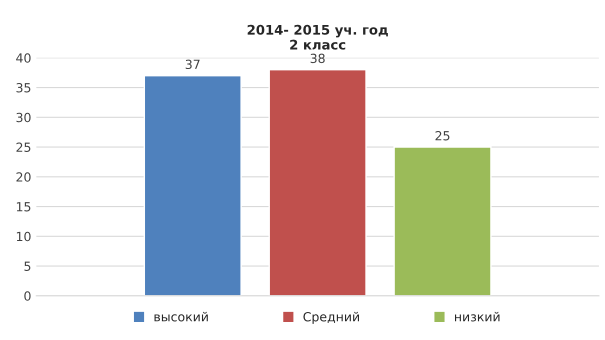 Image resolution: width=605 pixels, height=340 pixels. What do you see at coordinates (23, 87) in the screenshot?
I see `y-tick-label: 35` at bounding box center [23, 87].